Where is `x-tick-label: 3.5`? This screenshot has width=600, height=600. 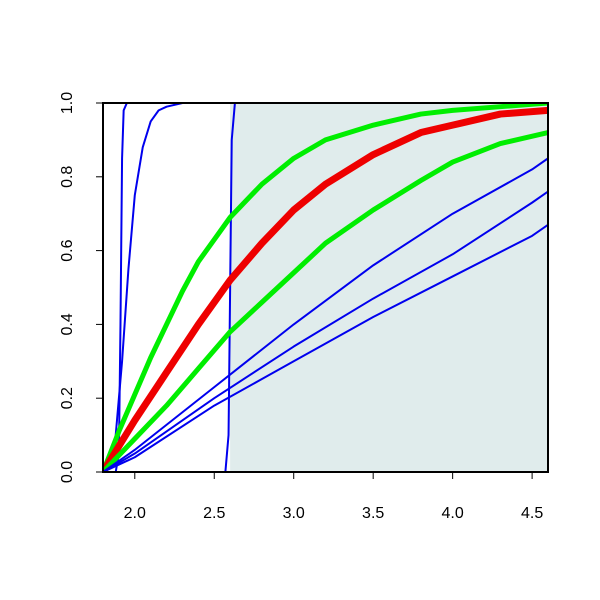 x-tick-label: 3.5 is located at coordinates (373, 513).